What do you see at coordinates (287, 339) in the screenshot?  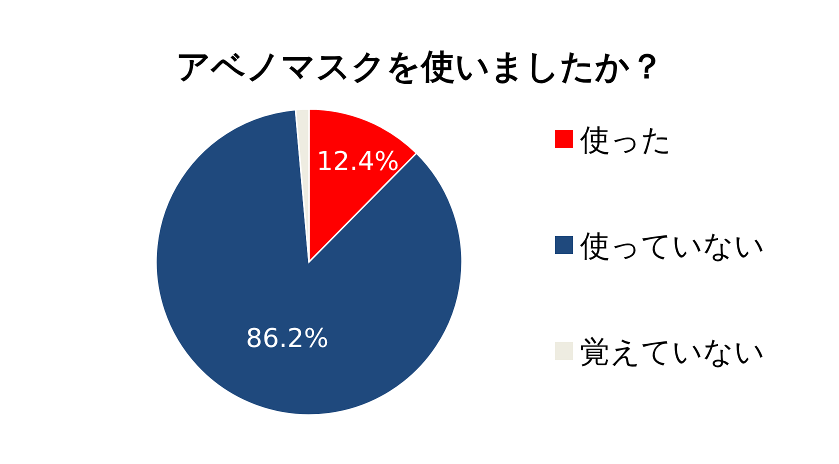 I see `data-label: 86.2%` at bounding box center [287, 339].